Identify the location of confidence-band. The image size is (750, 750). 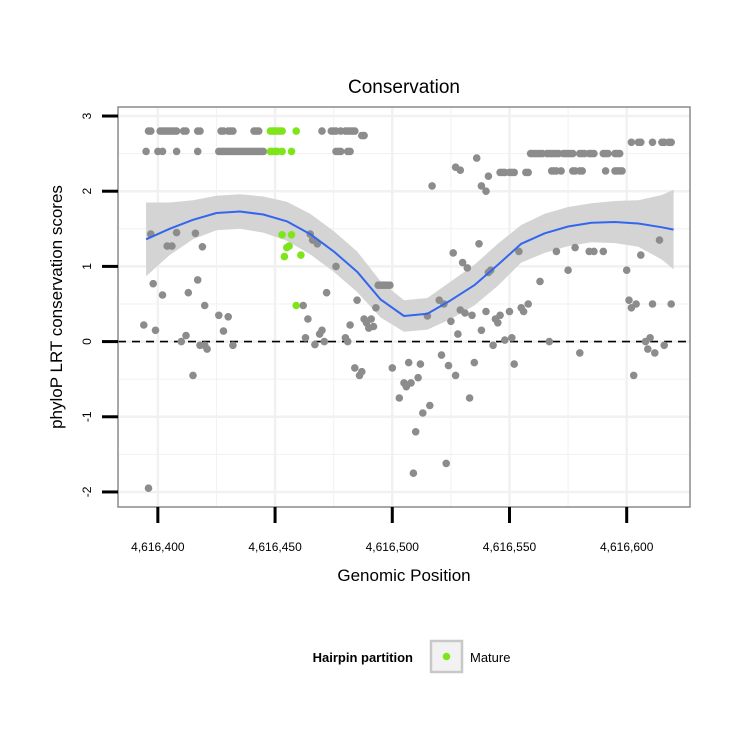
(410, 260).